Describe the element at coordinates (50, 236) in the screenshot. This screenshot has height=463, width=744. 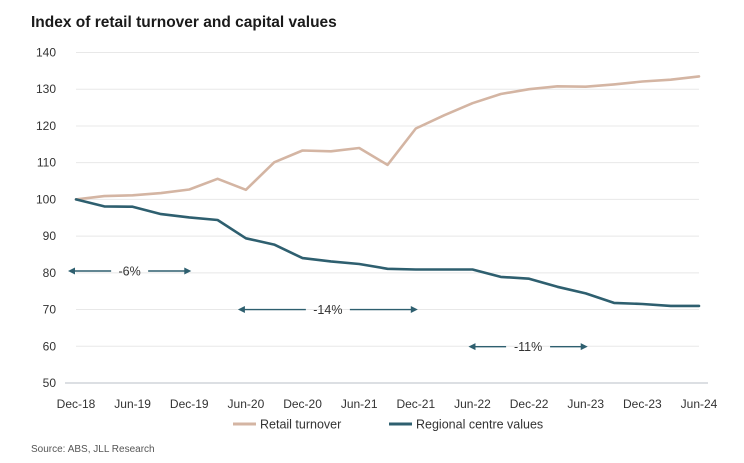
I see `y-tick-label: 90` at that location.